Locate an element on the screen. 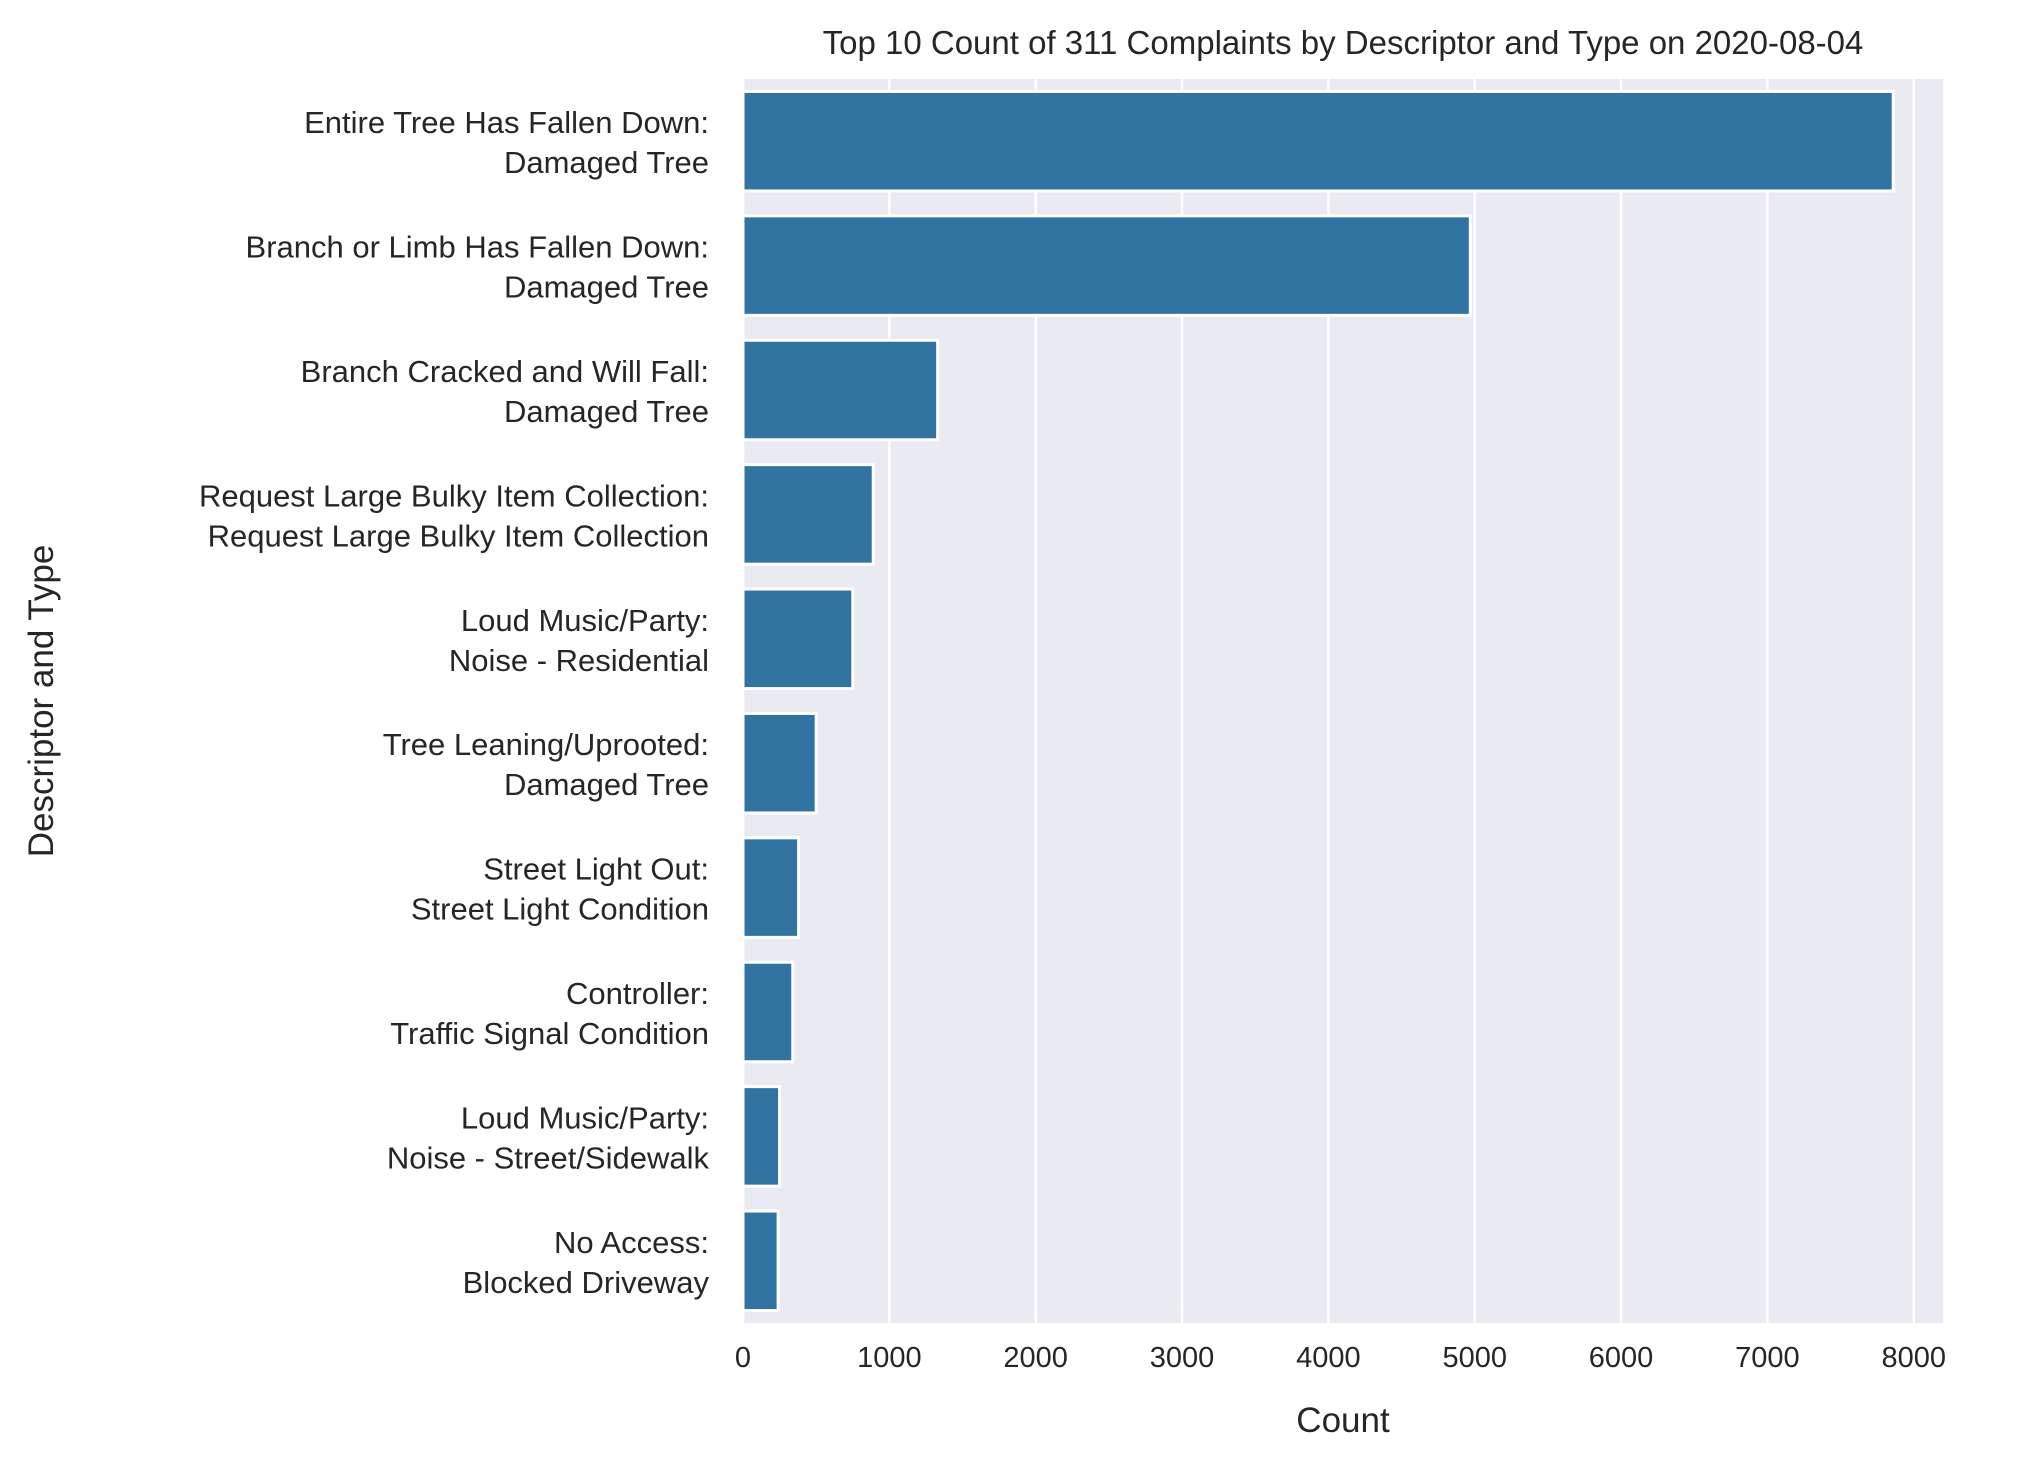 This screenshot has height=1459, width=2018. y-tick-label-line: Street Light Out: is located at coordinates (596, 869).